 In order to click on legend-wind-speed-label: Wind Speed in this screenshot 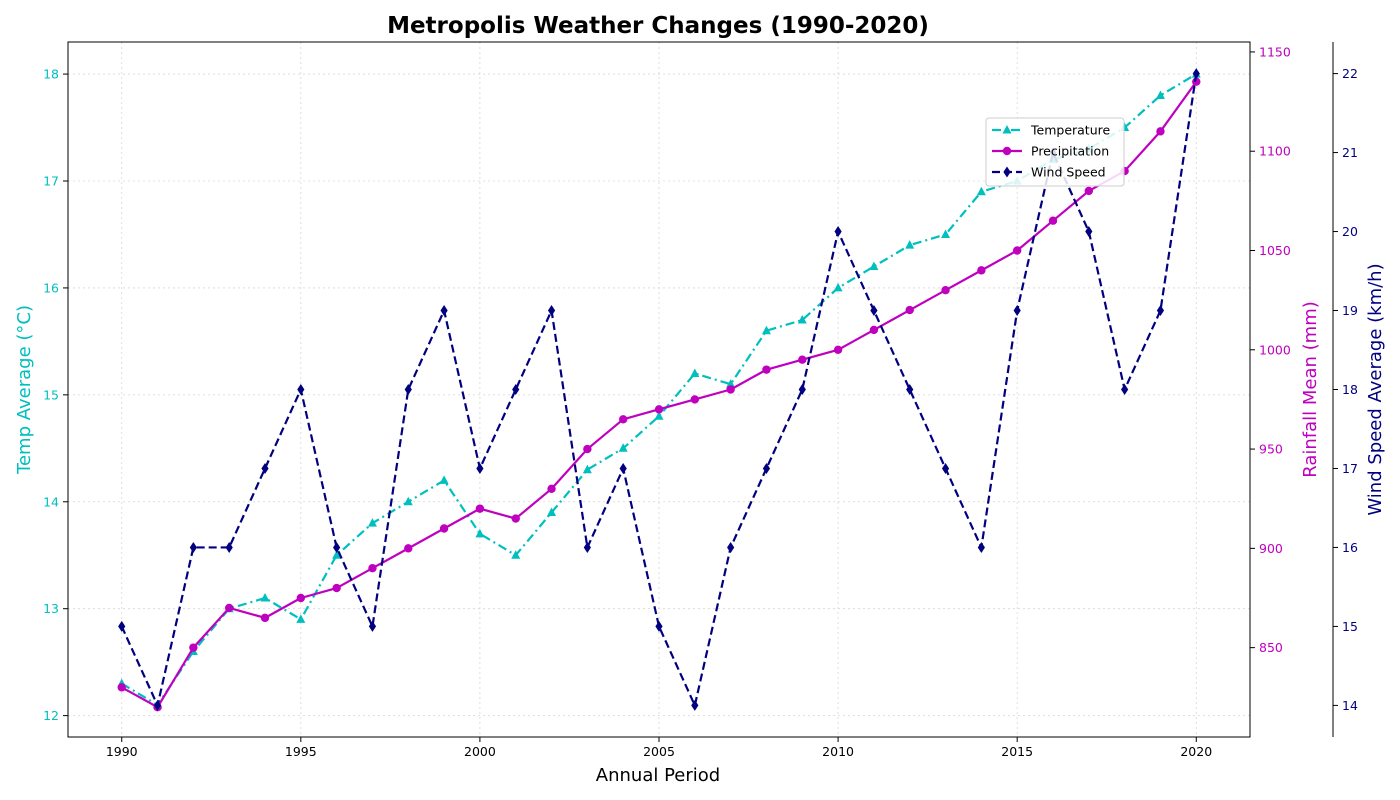, I will do `click(1068, 172)`.